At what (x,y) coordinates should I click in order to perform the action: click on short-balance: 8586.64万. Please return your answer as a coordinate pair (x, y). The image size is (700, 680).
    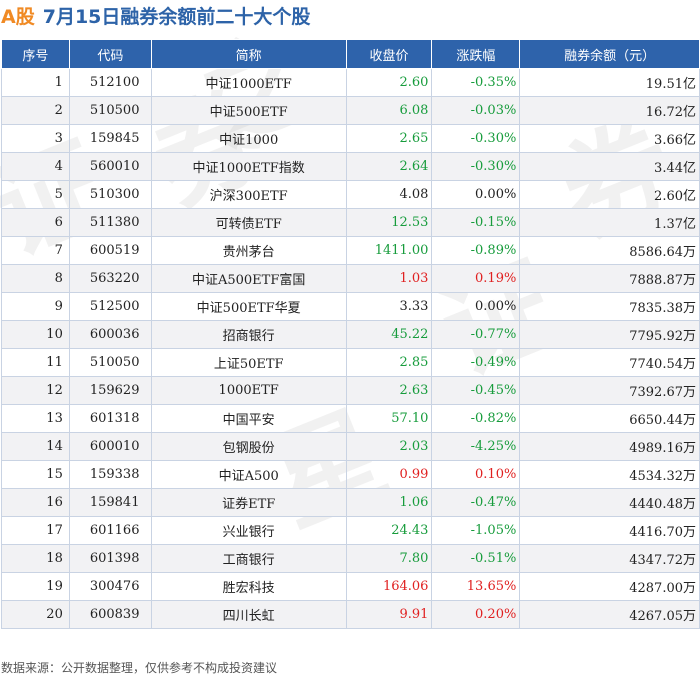
    Looking at the image, I should click on (609, 250).